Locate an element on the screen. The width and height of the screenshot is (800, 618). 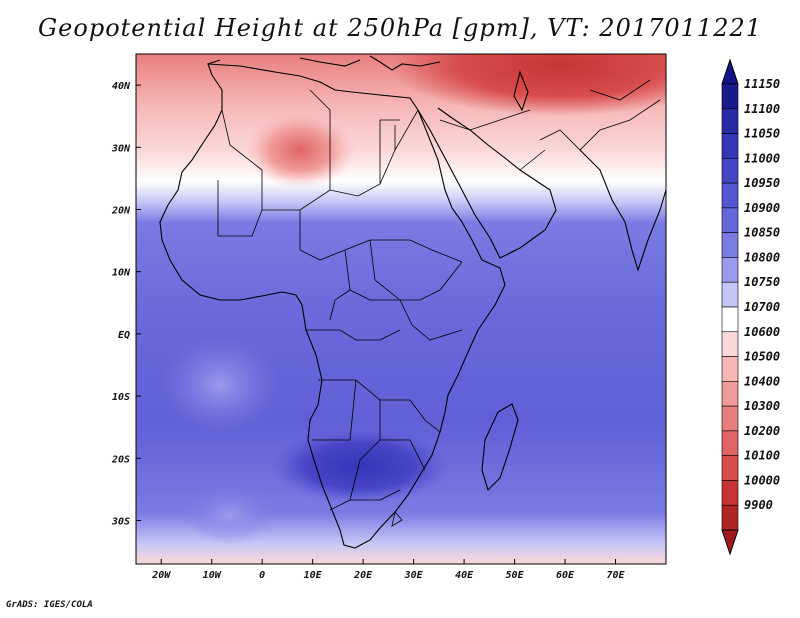
x-tick-label: 50E is located at coordinates (515, 575).